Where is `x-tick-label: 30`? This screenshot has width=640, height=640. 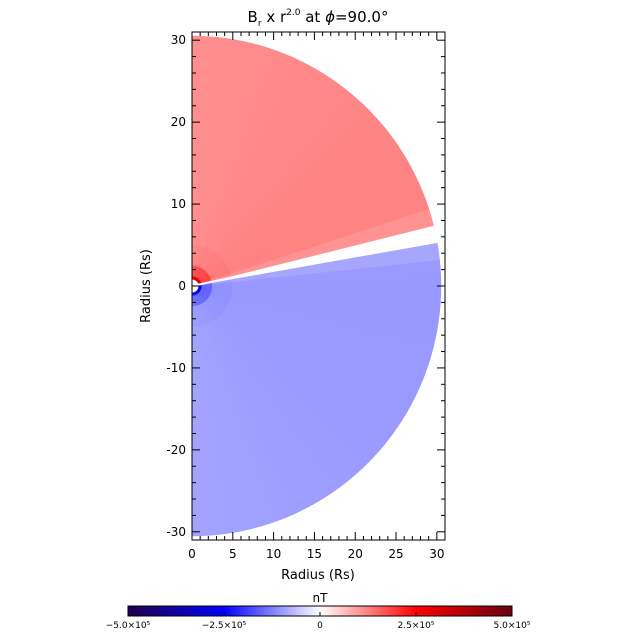
x-tick-label: 30 is located at coordinates (436, 554).